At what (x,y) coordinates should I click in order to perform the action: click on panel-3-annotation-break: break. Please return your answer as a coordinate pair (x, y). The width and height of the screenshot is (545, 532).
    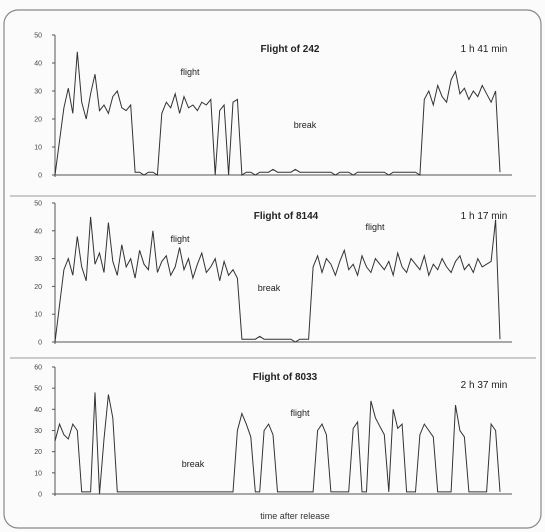
    Looking at the image, I should click on (193, 464).